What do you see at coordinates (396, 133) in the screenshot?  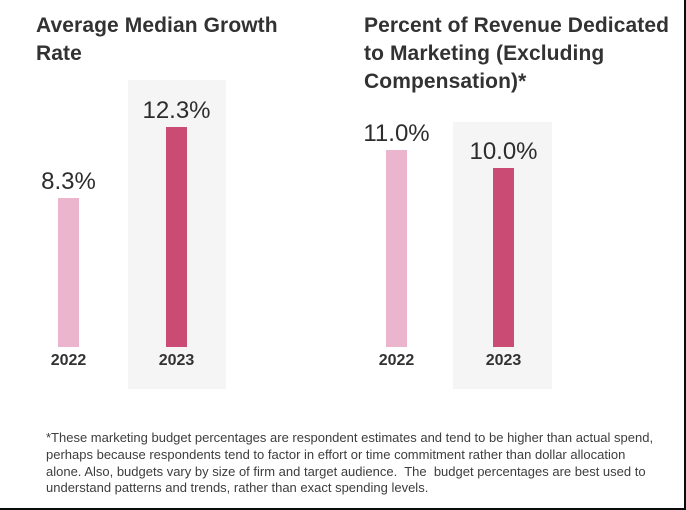 I see `value-label-2022: 11.0%` at bounding box center [396, 133].